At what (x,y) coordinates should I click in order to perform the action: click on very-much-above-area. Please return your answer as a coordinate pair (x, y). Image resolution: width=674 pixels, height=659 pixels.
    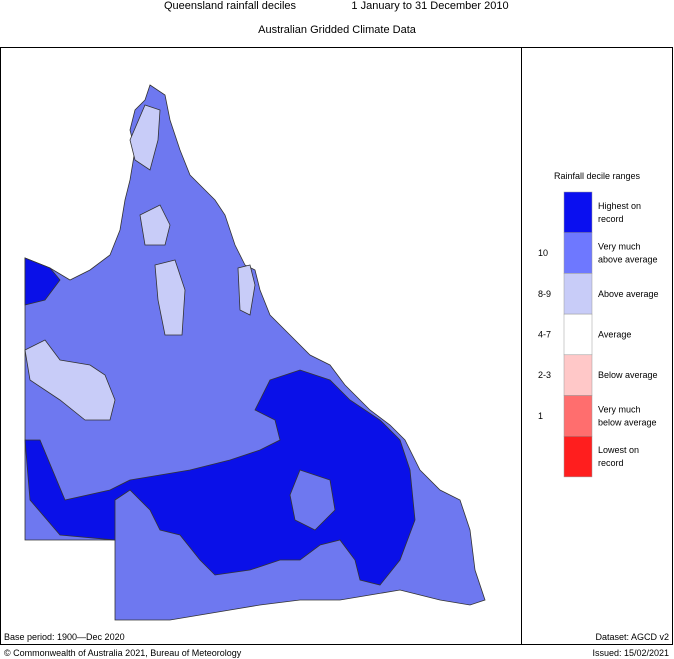
    Looking at the image, I should click on (312, 500).